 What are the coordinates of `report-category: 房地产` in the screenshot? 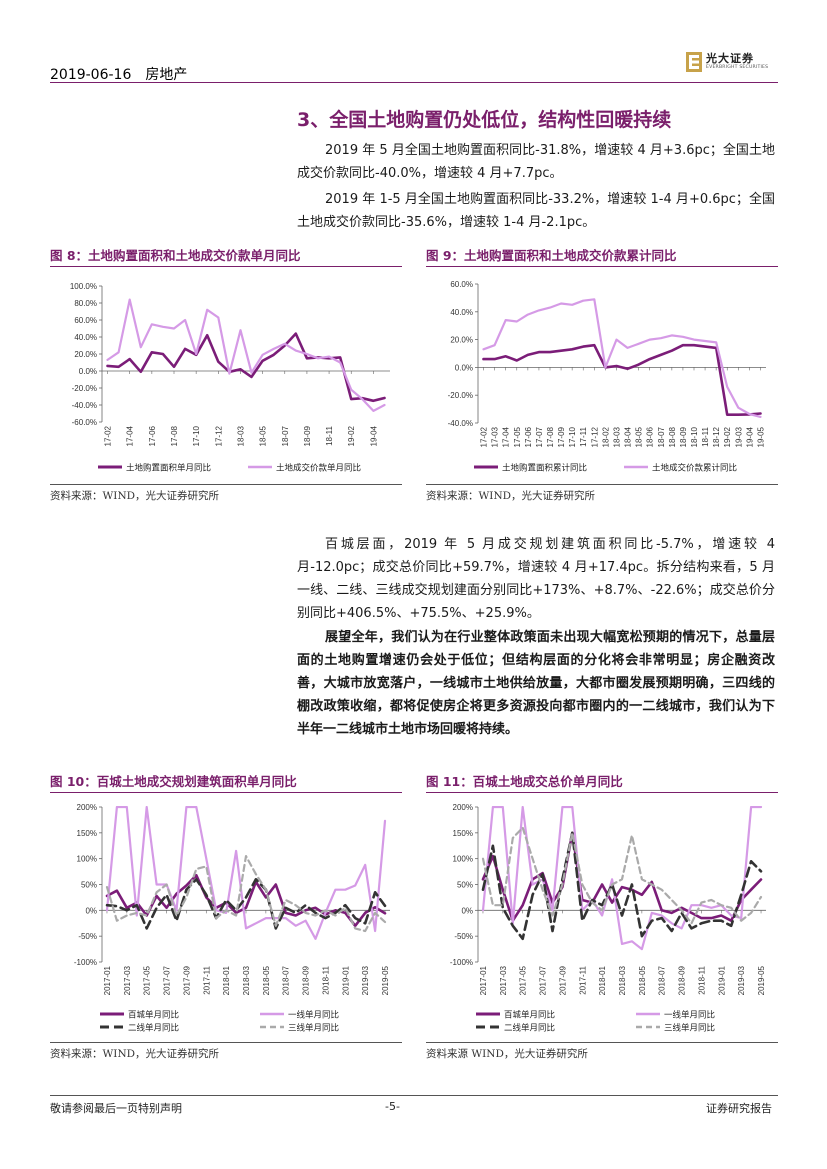 It's located at (166, 75).